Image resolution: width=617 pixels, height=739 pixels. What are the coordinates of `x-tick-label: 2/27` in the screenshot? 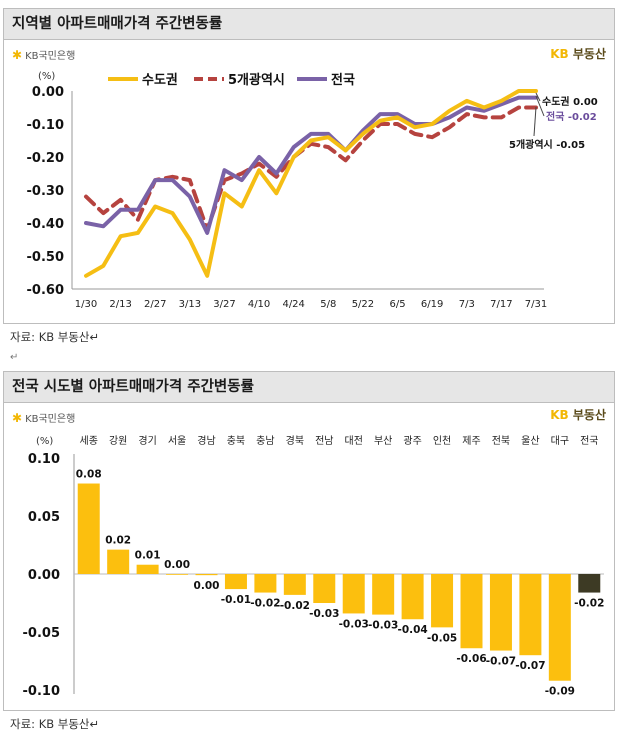 It's located at (155, 304).